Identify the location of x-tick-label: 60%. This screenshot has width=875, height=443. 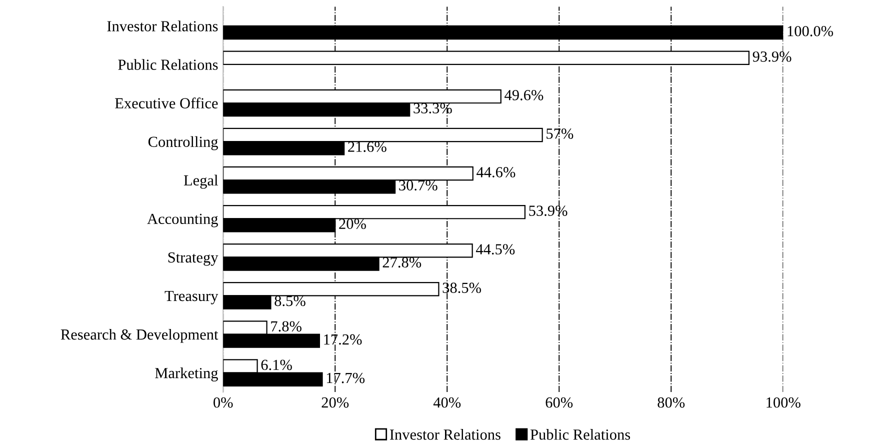
(559, 402).